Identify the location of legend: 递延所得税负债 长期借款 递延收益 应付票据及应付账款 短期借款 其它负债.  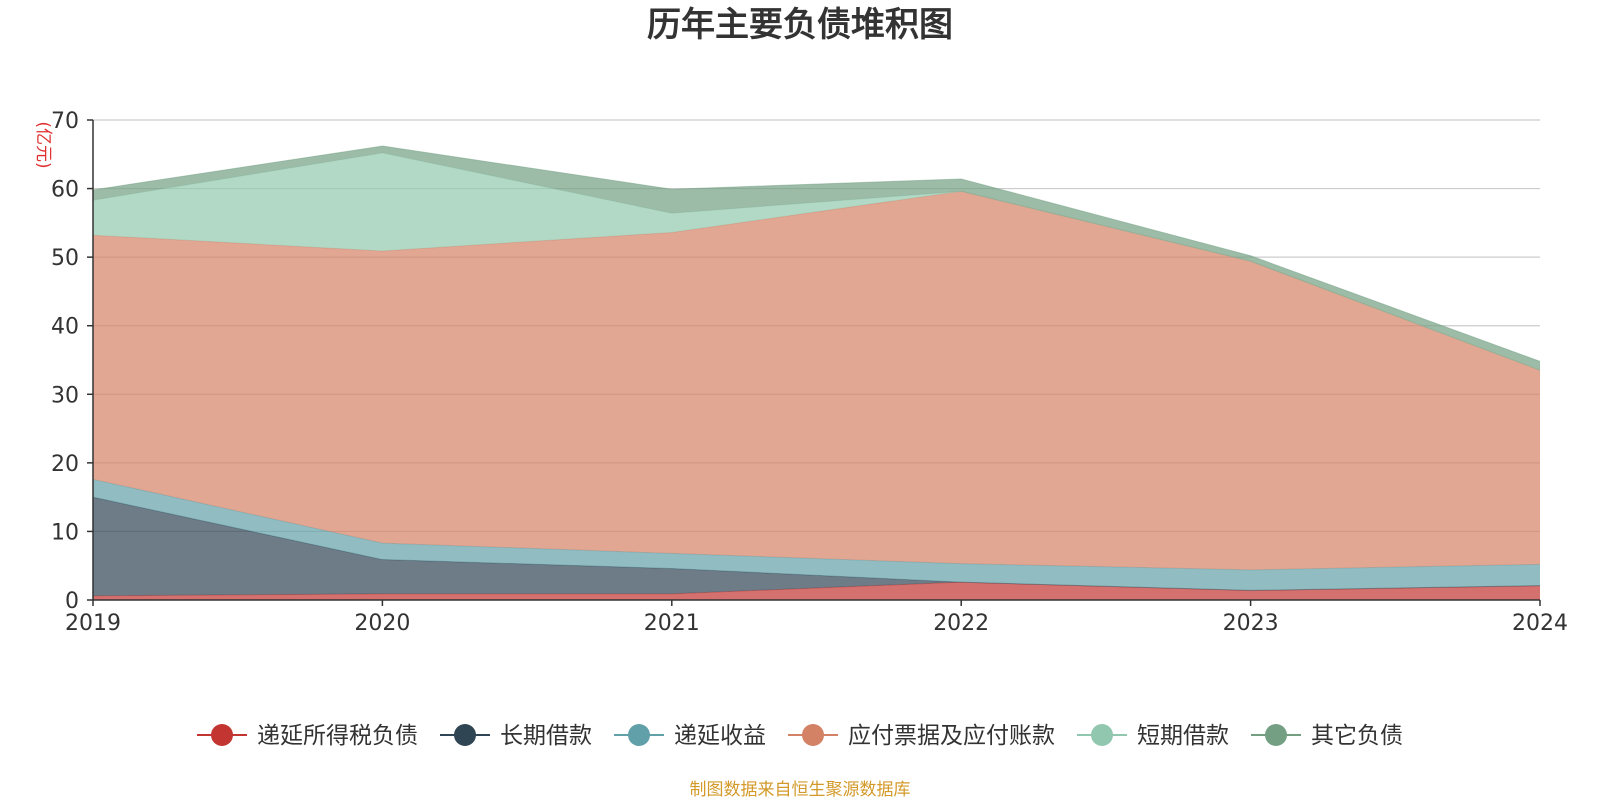
(800, 736).